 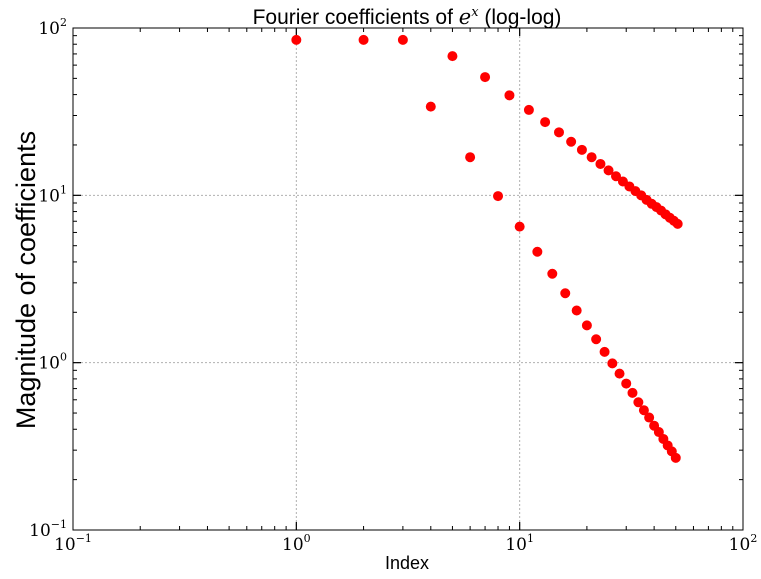 I want to click on x-tick-label: 10⁰, so click(x=296, y=543).